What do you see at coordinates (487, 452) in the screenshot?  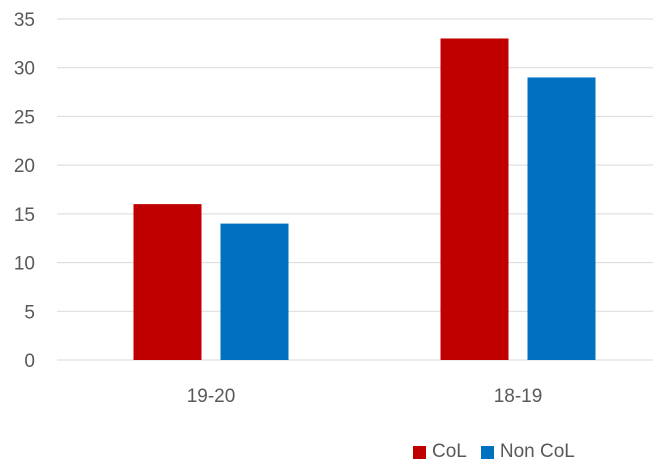 I see `legend-swatch-non-col` at bounding box center [487, 452].